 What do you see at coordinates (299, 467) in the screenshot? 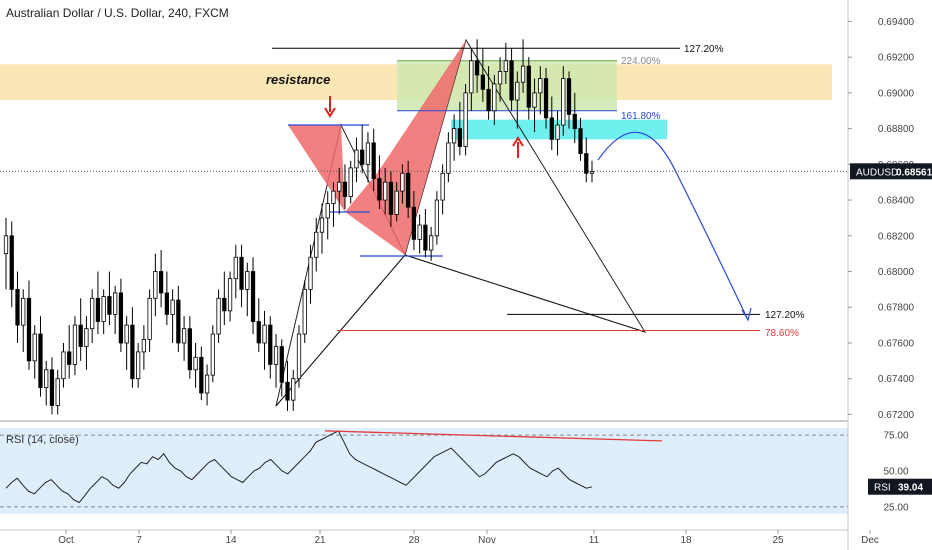
I see `rsi-line` at bounding box center [299, 467].